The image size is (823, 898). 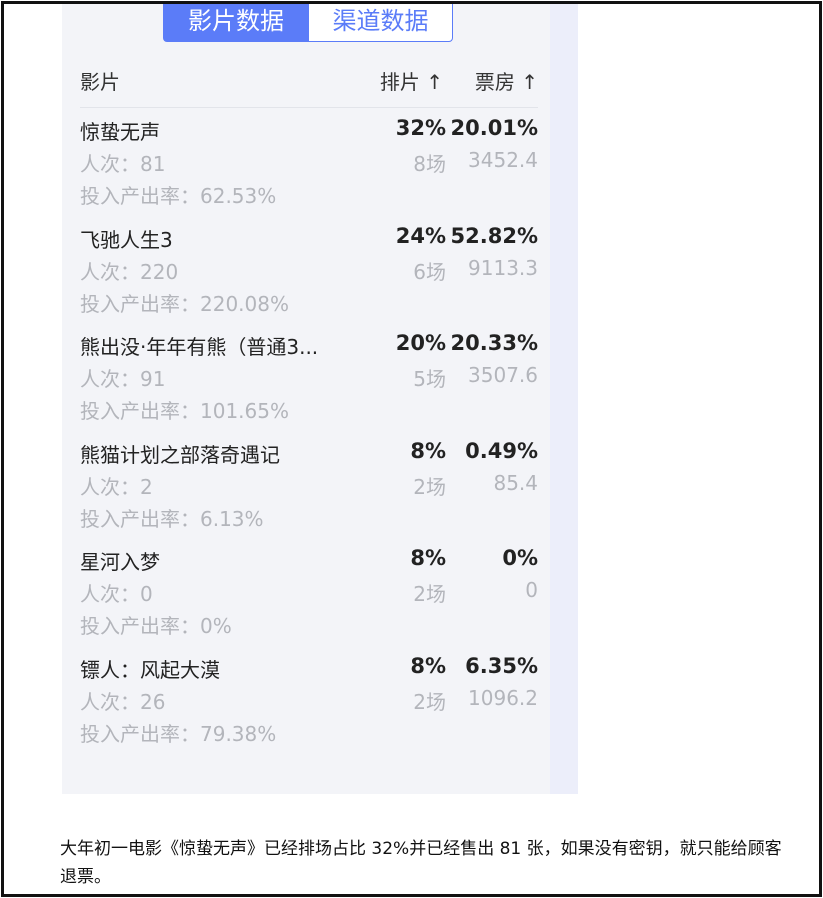 What do you see at coordinates (320, 169) in the screenshot?
I see `film-row: 惊蛰无声 32% 20.01% 人次：81 8场 3452.4 投入产出率：62.53%` at bounding box center [320, 169].